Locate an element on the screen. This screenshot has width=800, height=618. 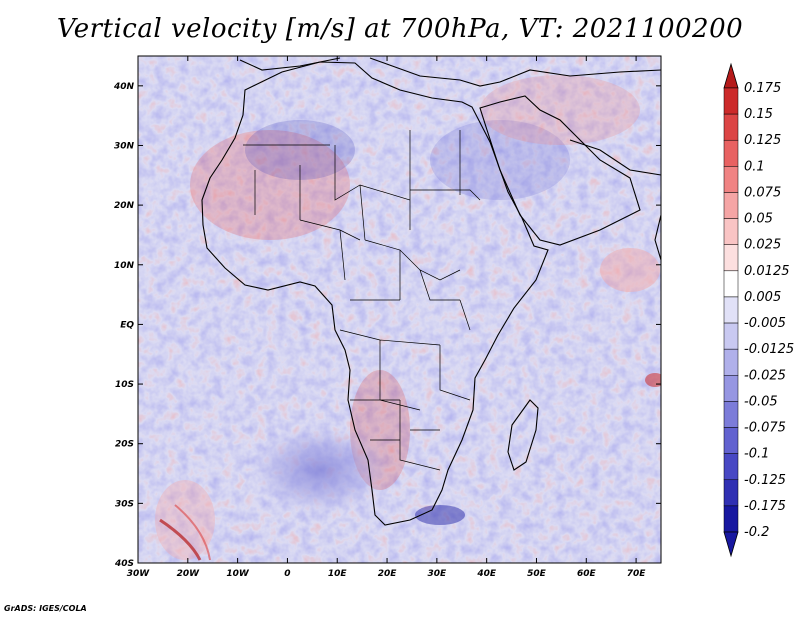
madagascar is located at coordinates (523, 435).